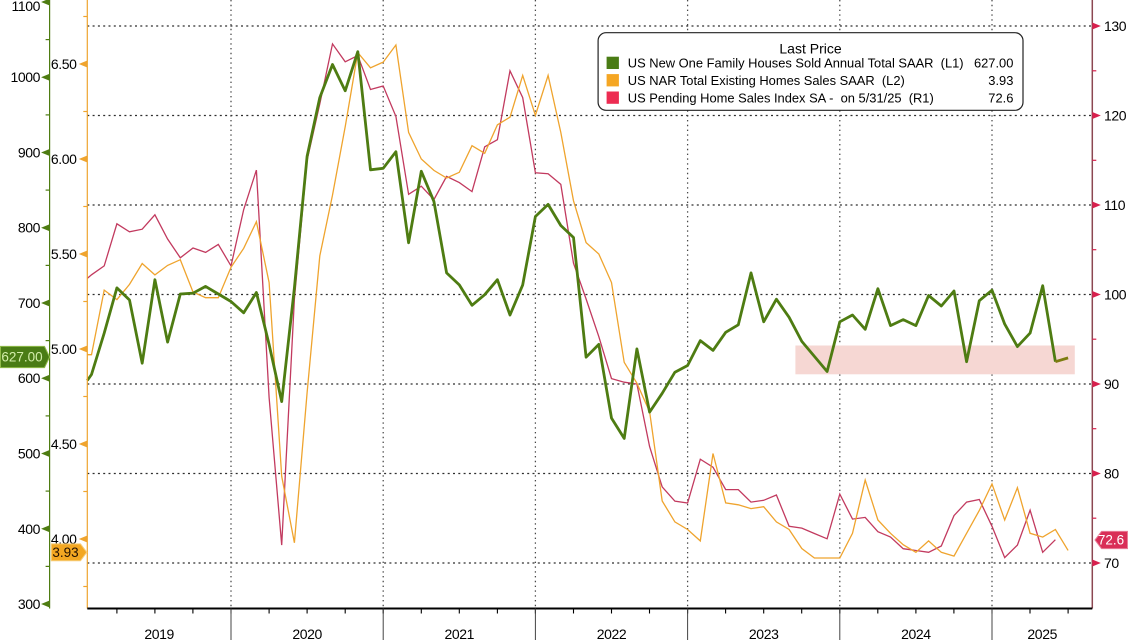 This screenshot has height=642, width=1128. I want to click on svg-text: 90, so click(1111, 384).